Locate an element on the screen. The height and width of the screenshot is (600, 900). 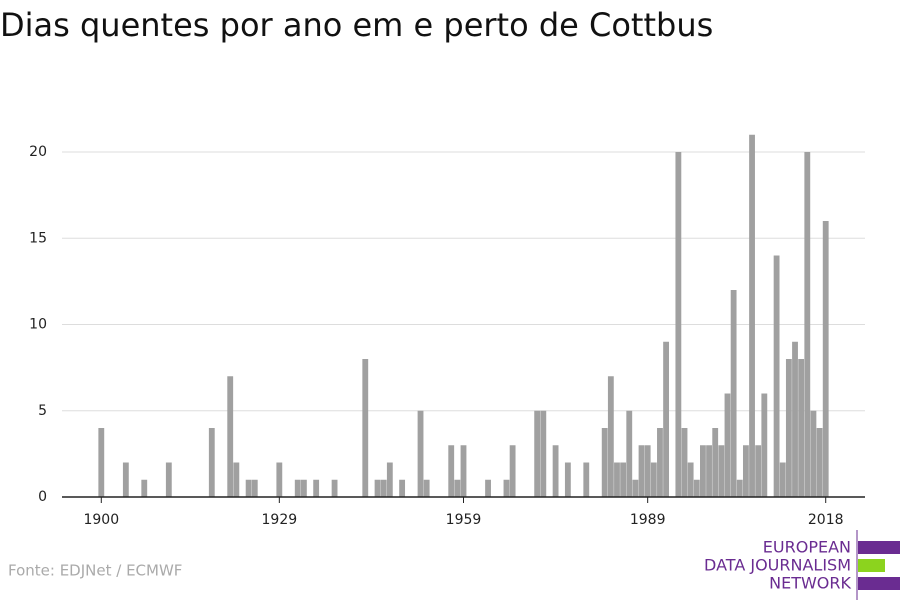
logo-text: DATA JOURNALISM is located at coordinates (777, 565).